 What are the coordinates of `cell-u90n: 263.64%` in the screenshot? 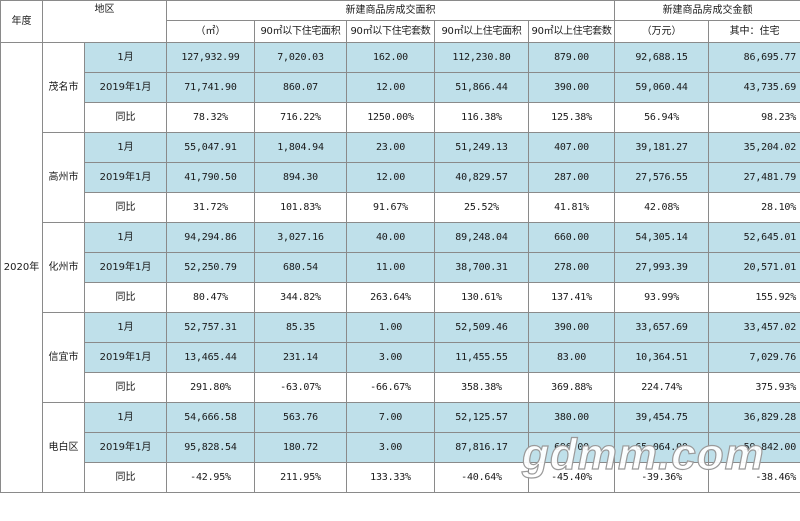 It's located at (390, 297).